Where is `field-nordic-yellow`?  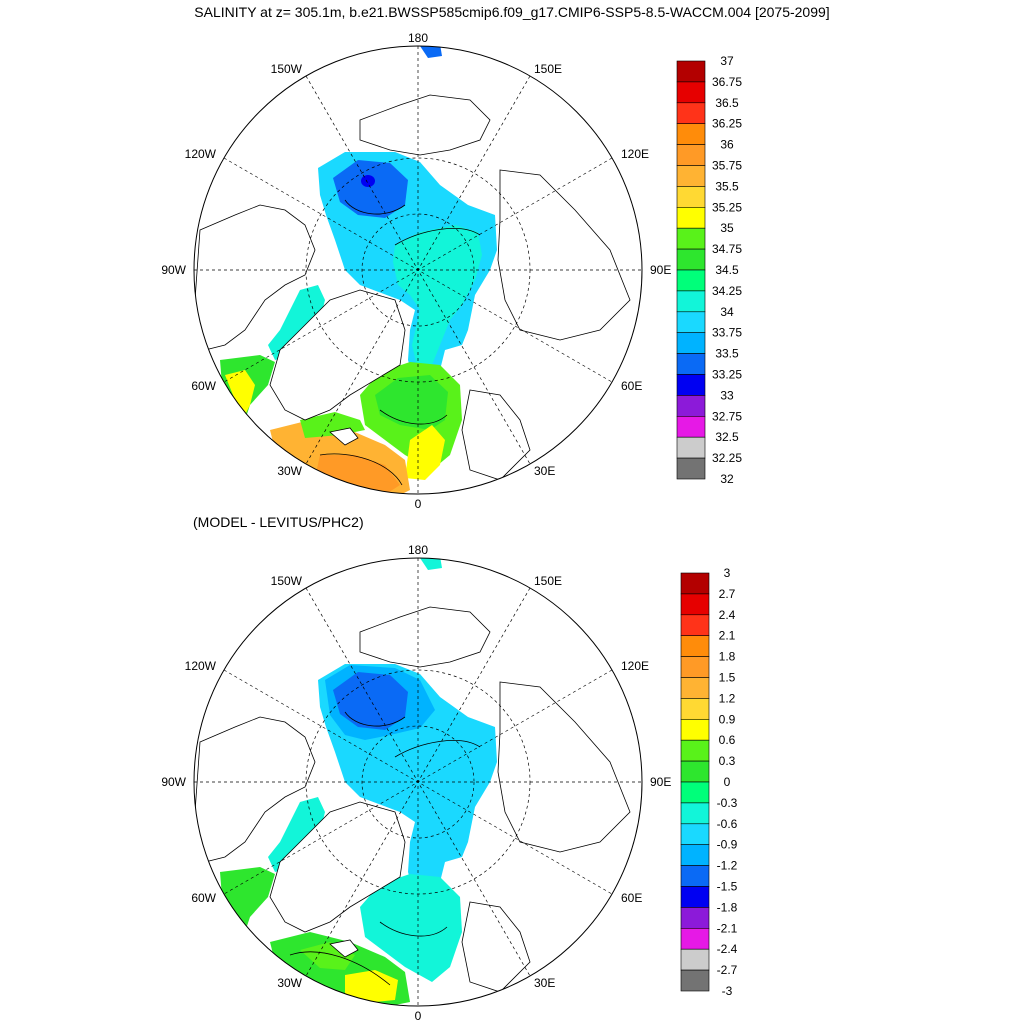
field-nordic-yellow is located at coordinates (425, 452).